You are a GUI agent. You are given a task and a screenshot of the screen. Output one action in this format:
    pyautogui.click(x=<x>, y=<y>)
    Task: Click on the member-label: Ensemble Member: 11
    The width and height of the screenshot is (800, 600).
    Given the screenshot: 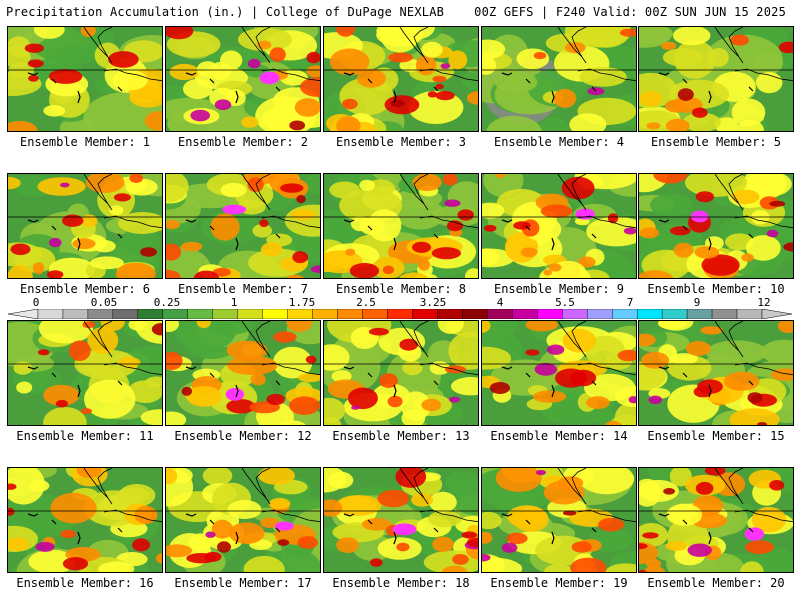 What is the action you would take?
    pyautogui.click(x=85, y=436)
    